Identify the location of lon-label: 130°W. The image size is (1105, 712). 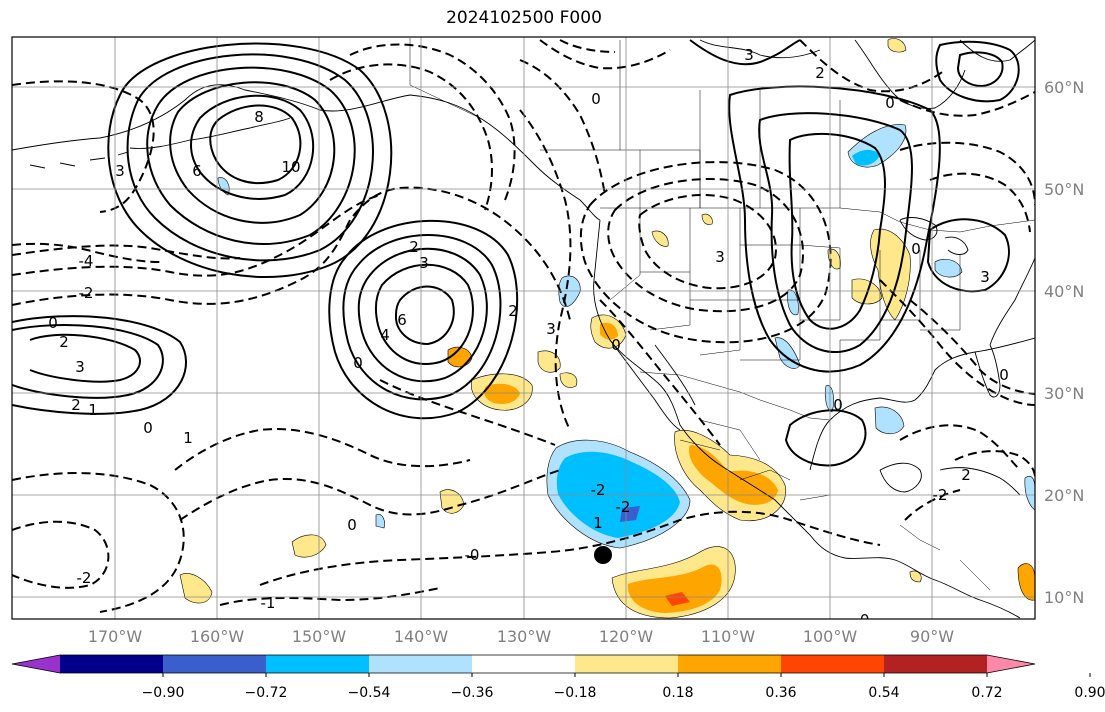
(524, 636).